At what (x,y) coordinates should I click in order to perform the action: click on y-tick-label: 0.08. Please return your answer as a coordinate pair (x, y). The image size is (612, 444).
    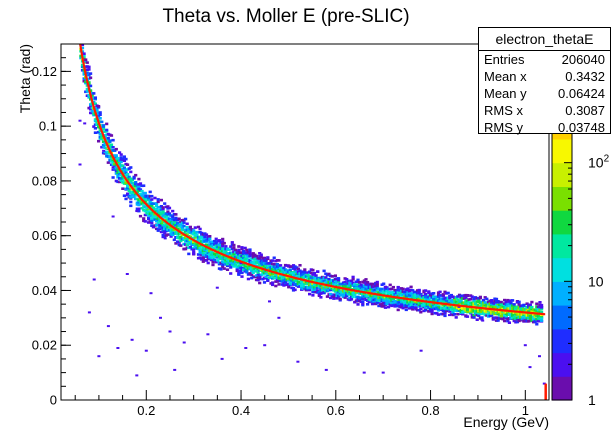
    Looking at the image, I should click on (44, 180).